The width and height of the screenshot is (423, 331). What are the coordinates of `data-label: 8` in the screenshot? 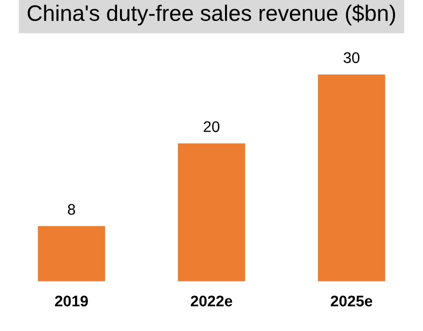 It's located at (72, 209).